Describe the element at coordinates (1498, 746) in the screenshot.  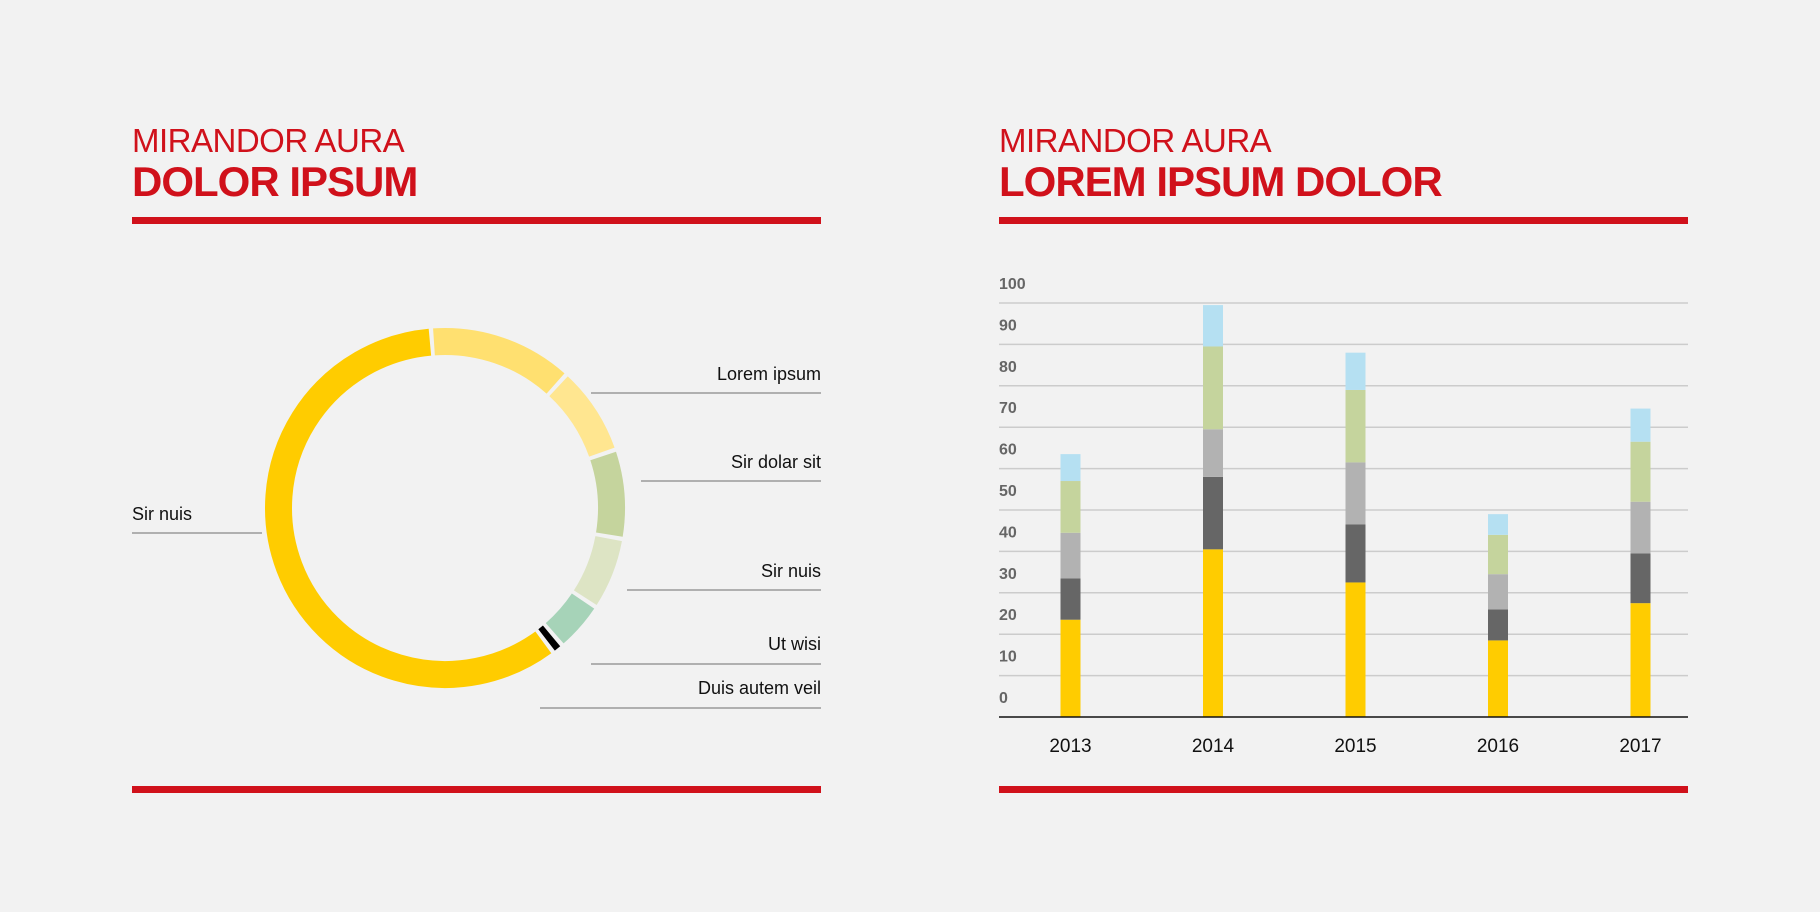
I see `x-category-label: 2016` at that location.